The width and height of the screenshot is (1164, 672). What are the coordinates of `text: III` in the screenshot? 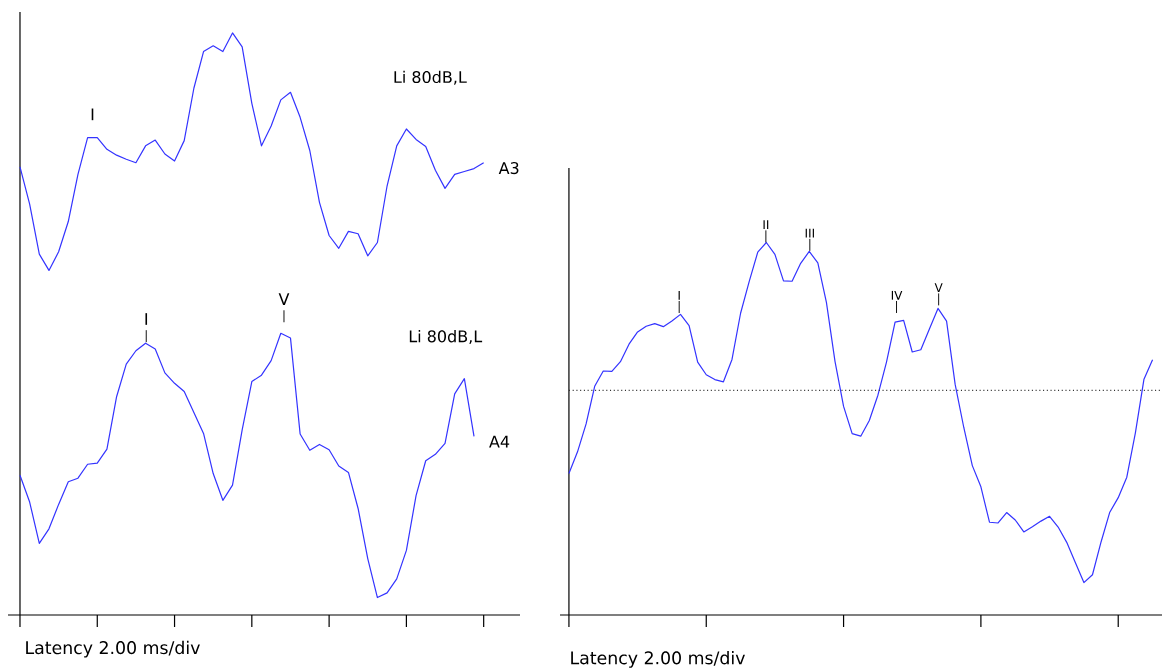 It's located at (809, 233).